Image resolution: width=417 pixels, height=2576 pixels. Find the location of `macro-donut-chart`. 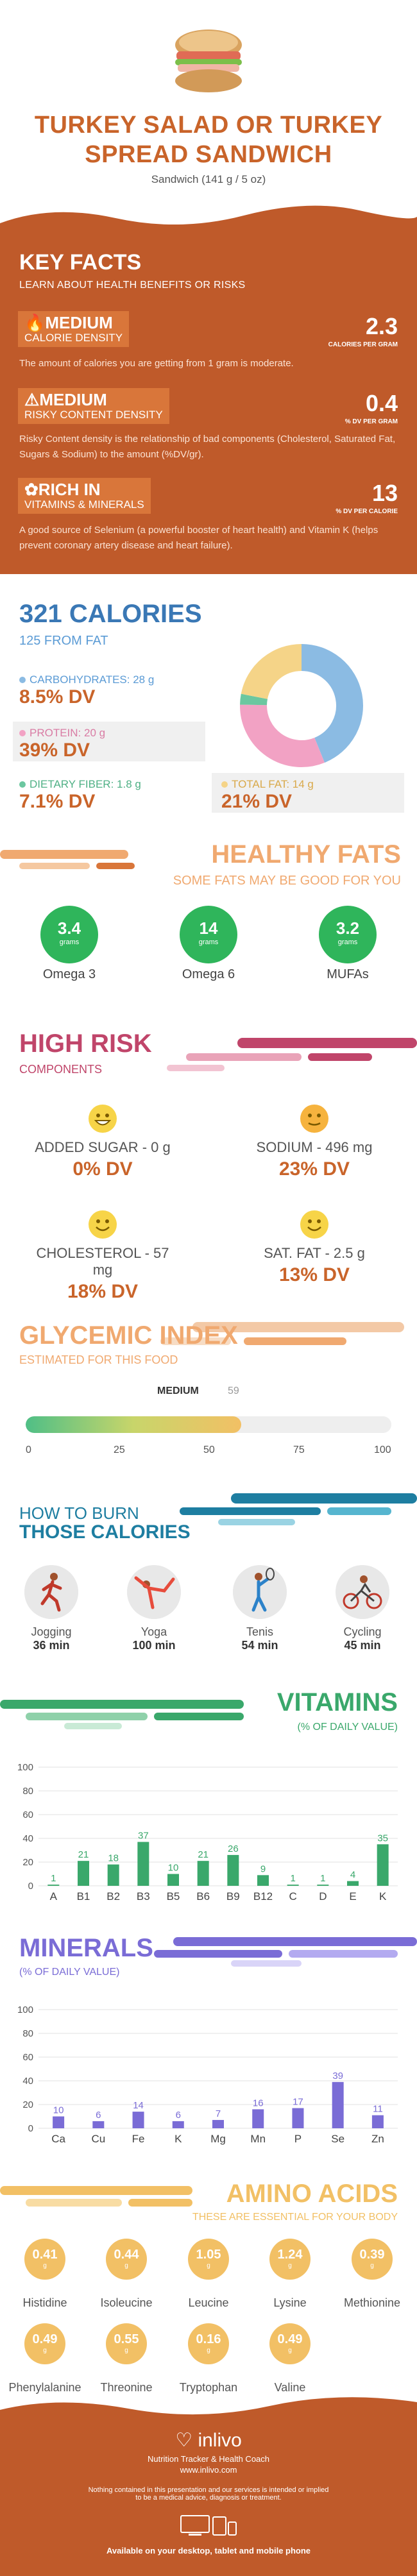

macro-donut-chart is located at coordinates (301, 705).